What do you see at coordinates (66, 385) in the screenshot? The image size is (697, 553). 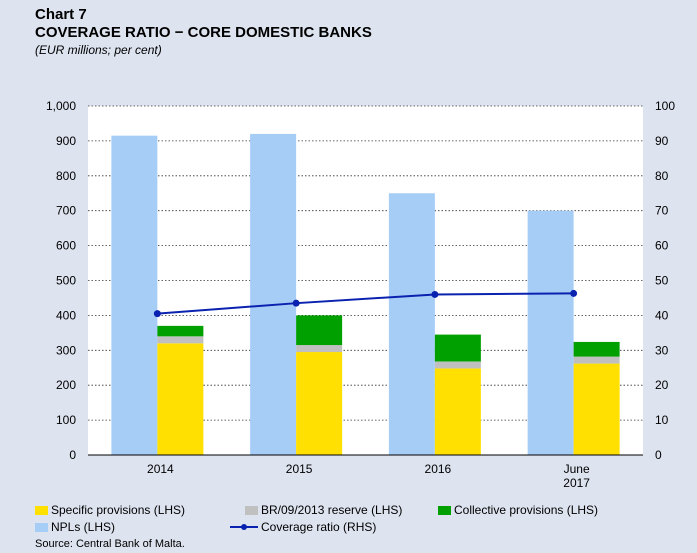 I see `y-left-tick-label: 200` at bounding box center [66, 385].